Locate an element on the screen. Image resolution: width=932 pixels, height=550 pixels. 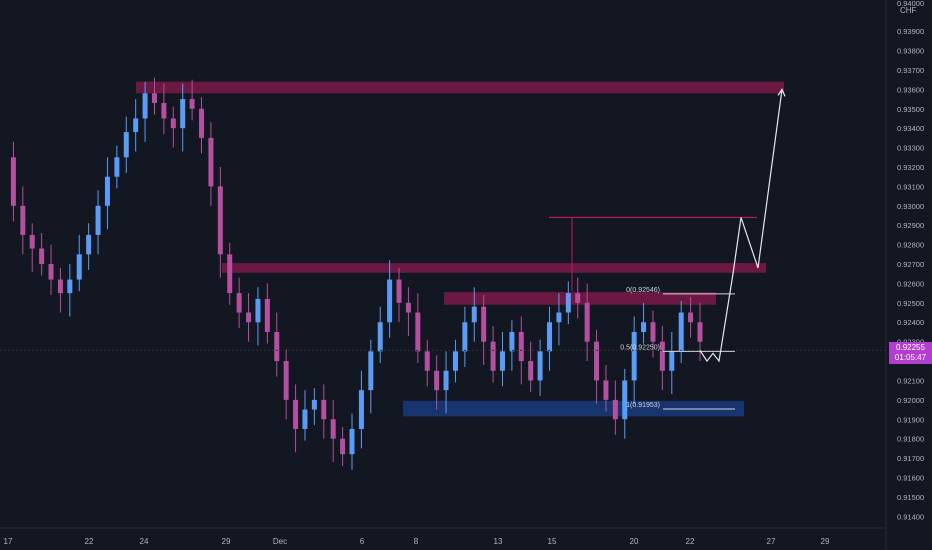
x-axis: 17 22 24 29 Dec 6 8 13 15 20 22 27 29 is located at coordinates (417, 541).